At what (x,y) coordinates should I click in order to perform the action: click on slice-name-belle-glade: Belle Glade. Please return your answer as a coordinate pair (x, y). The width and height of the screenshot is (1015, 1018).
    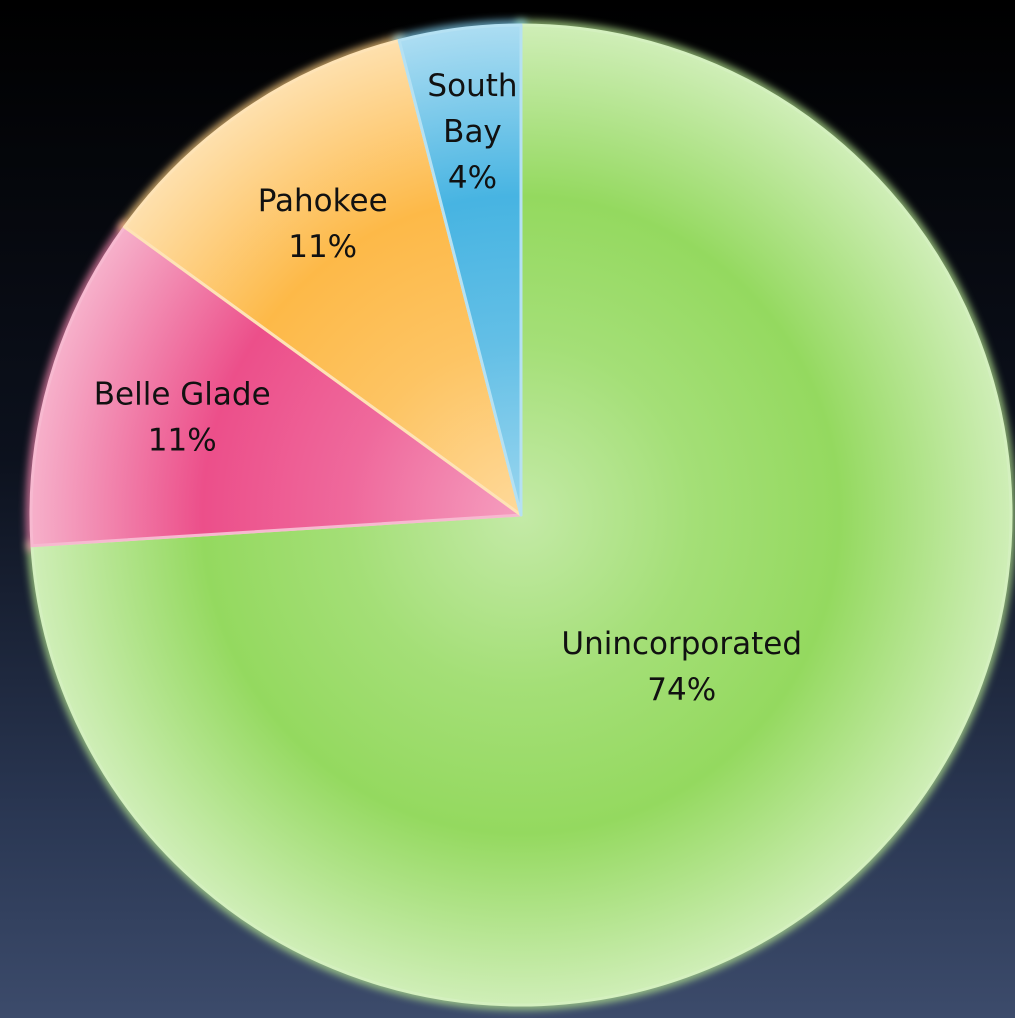
    Looking at the image, I should click on (182, 395).